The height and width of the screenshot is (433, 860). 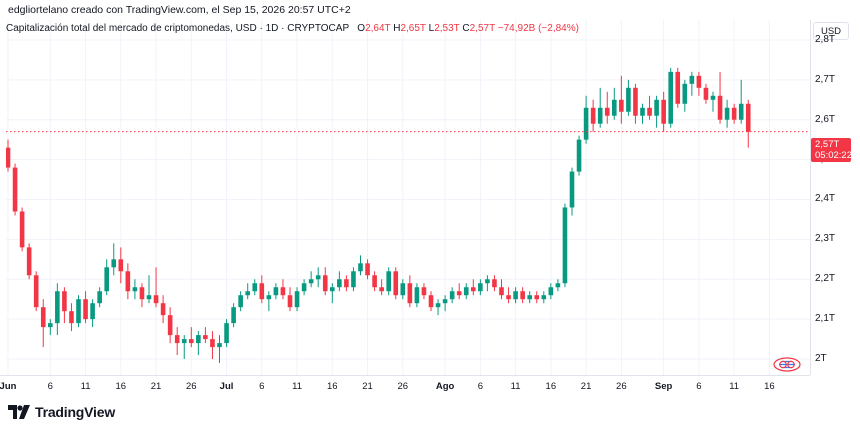 I want to click on currency-selector: USD, so click(x=831, y=31).